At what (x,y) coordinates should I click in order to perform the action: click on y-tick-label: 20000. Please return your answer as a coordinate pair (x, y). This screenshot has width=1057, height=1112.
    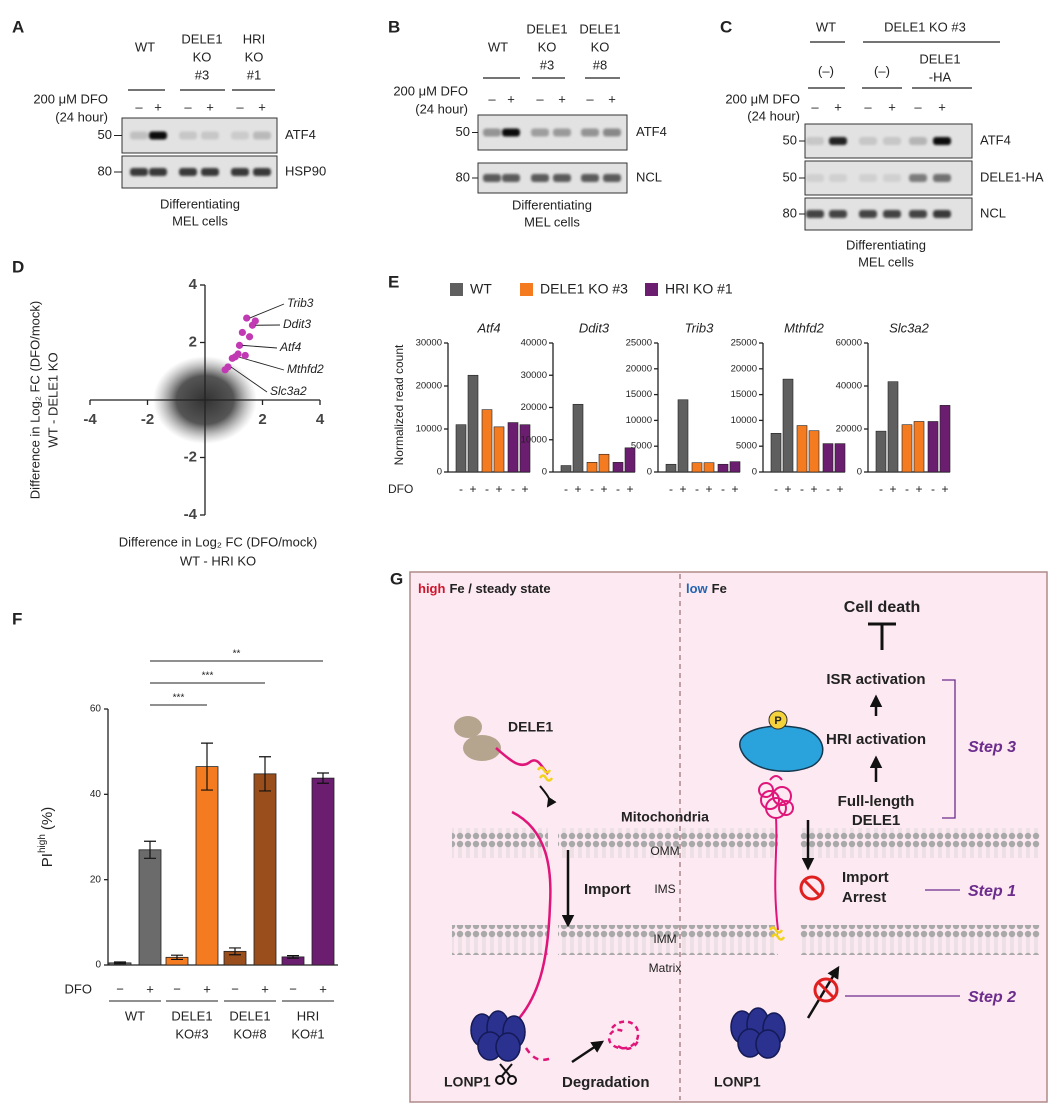
    Looking at the image, I should click on (639, 368).